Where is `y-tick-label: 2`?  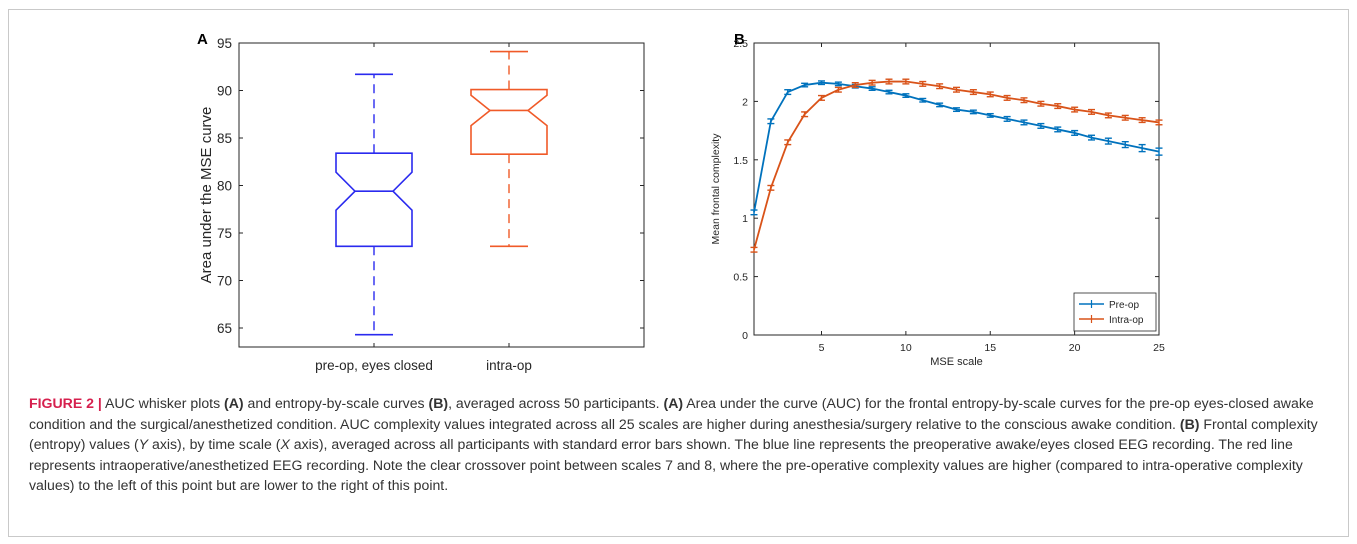 y-tick-label: 2 is located at coordinates (745, 102).